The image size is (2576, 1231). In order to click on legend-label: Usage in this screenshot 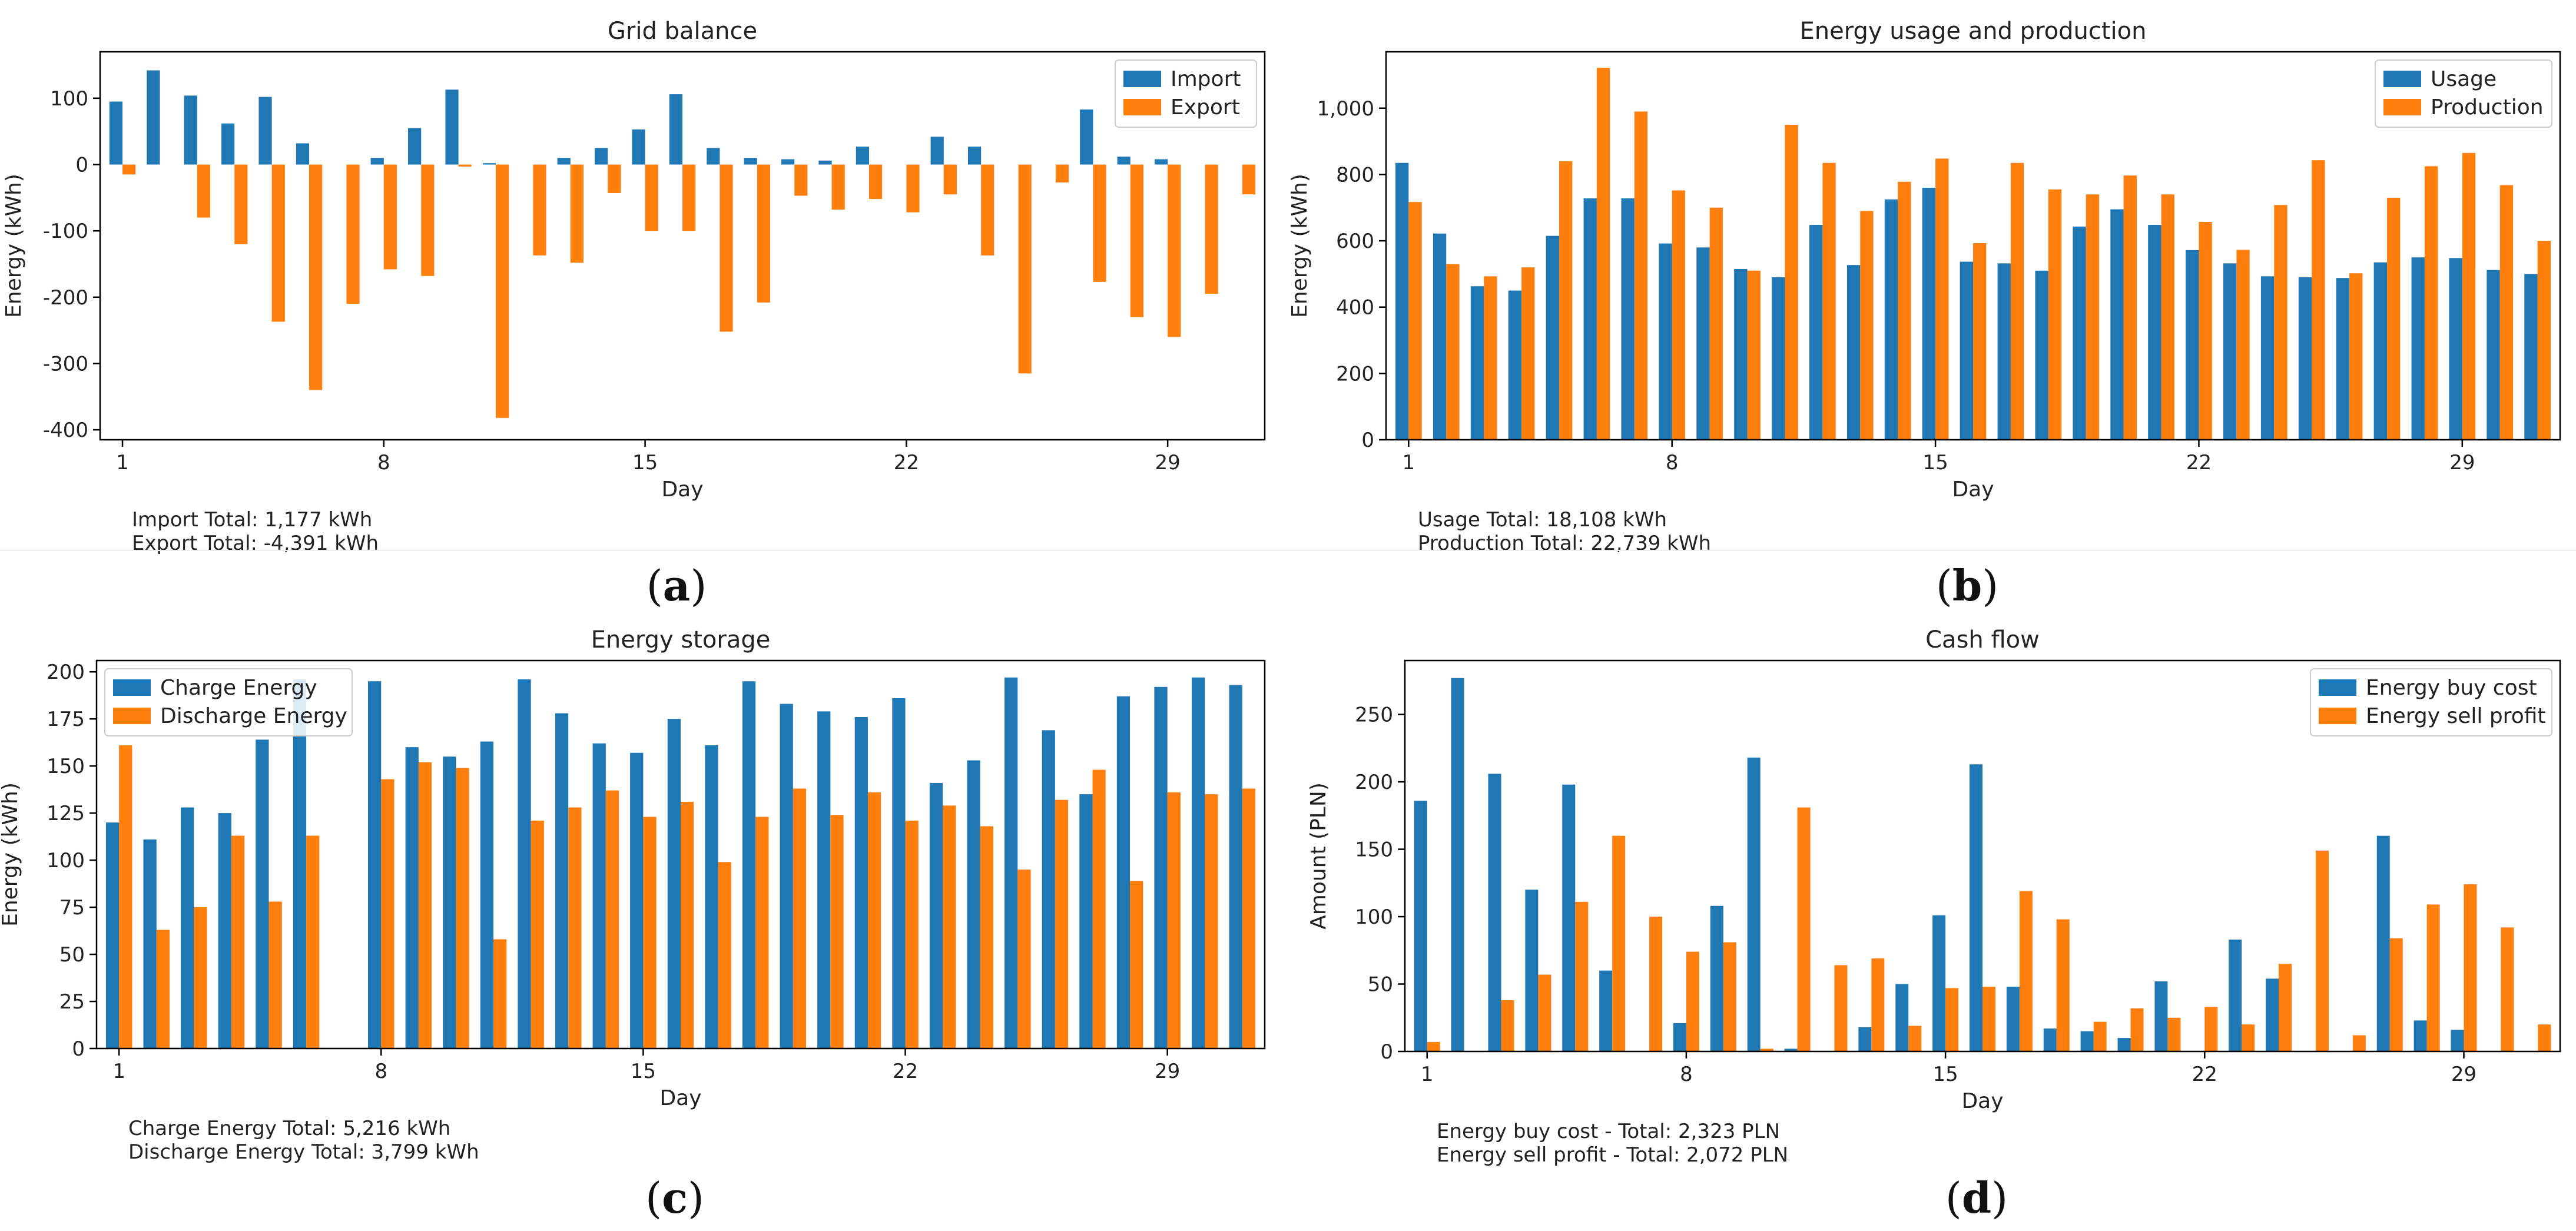, I will do `click(2464, 79)`.